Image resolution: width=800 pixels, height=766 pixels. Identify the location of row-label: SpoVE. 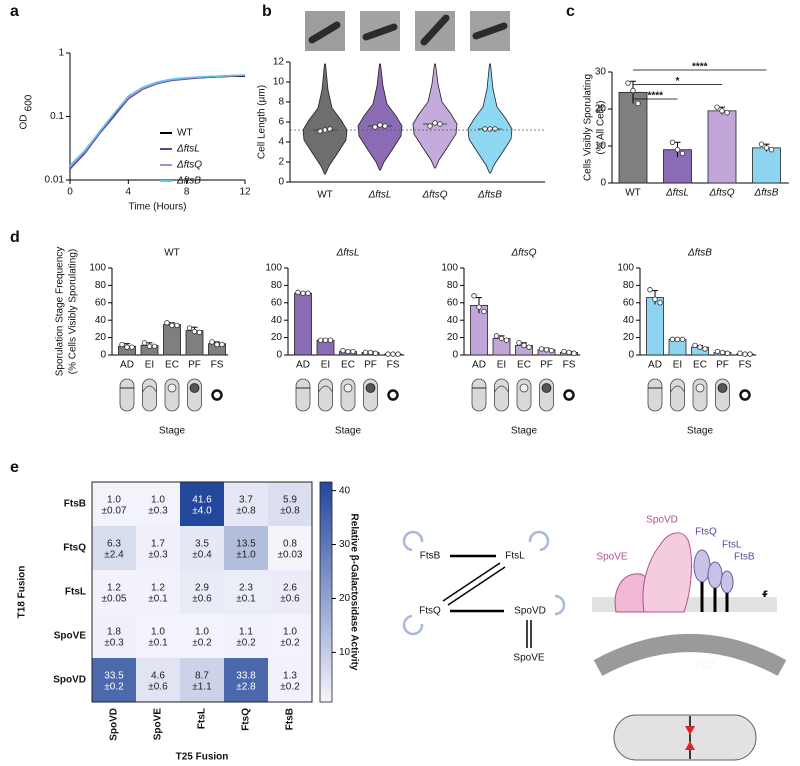
(70, 636).